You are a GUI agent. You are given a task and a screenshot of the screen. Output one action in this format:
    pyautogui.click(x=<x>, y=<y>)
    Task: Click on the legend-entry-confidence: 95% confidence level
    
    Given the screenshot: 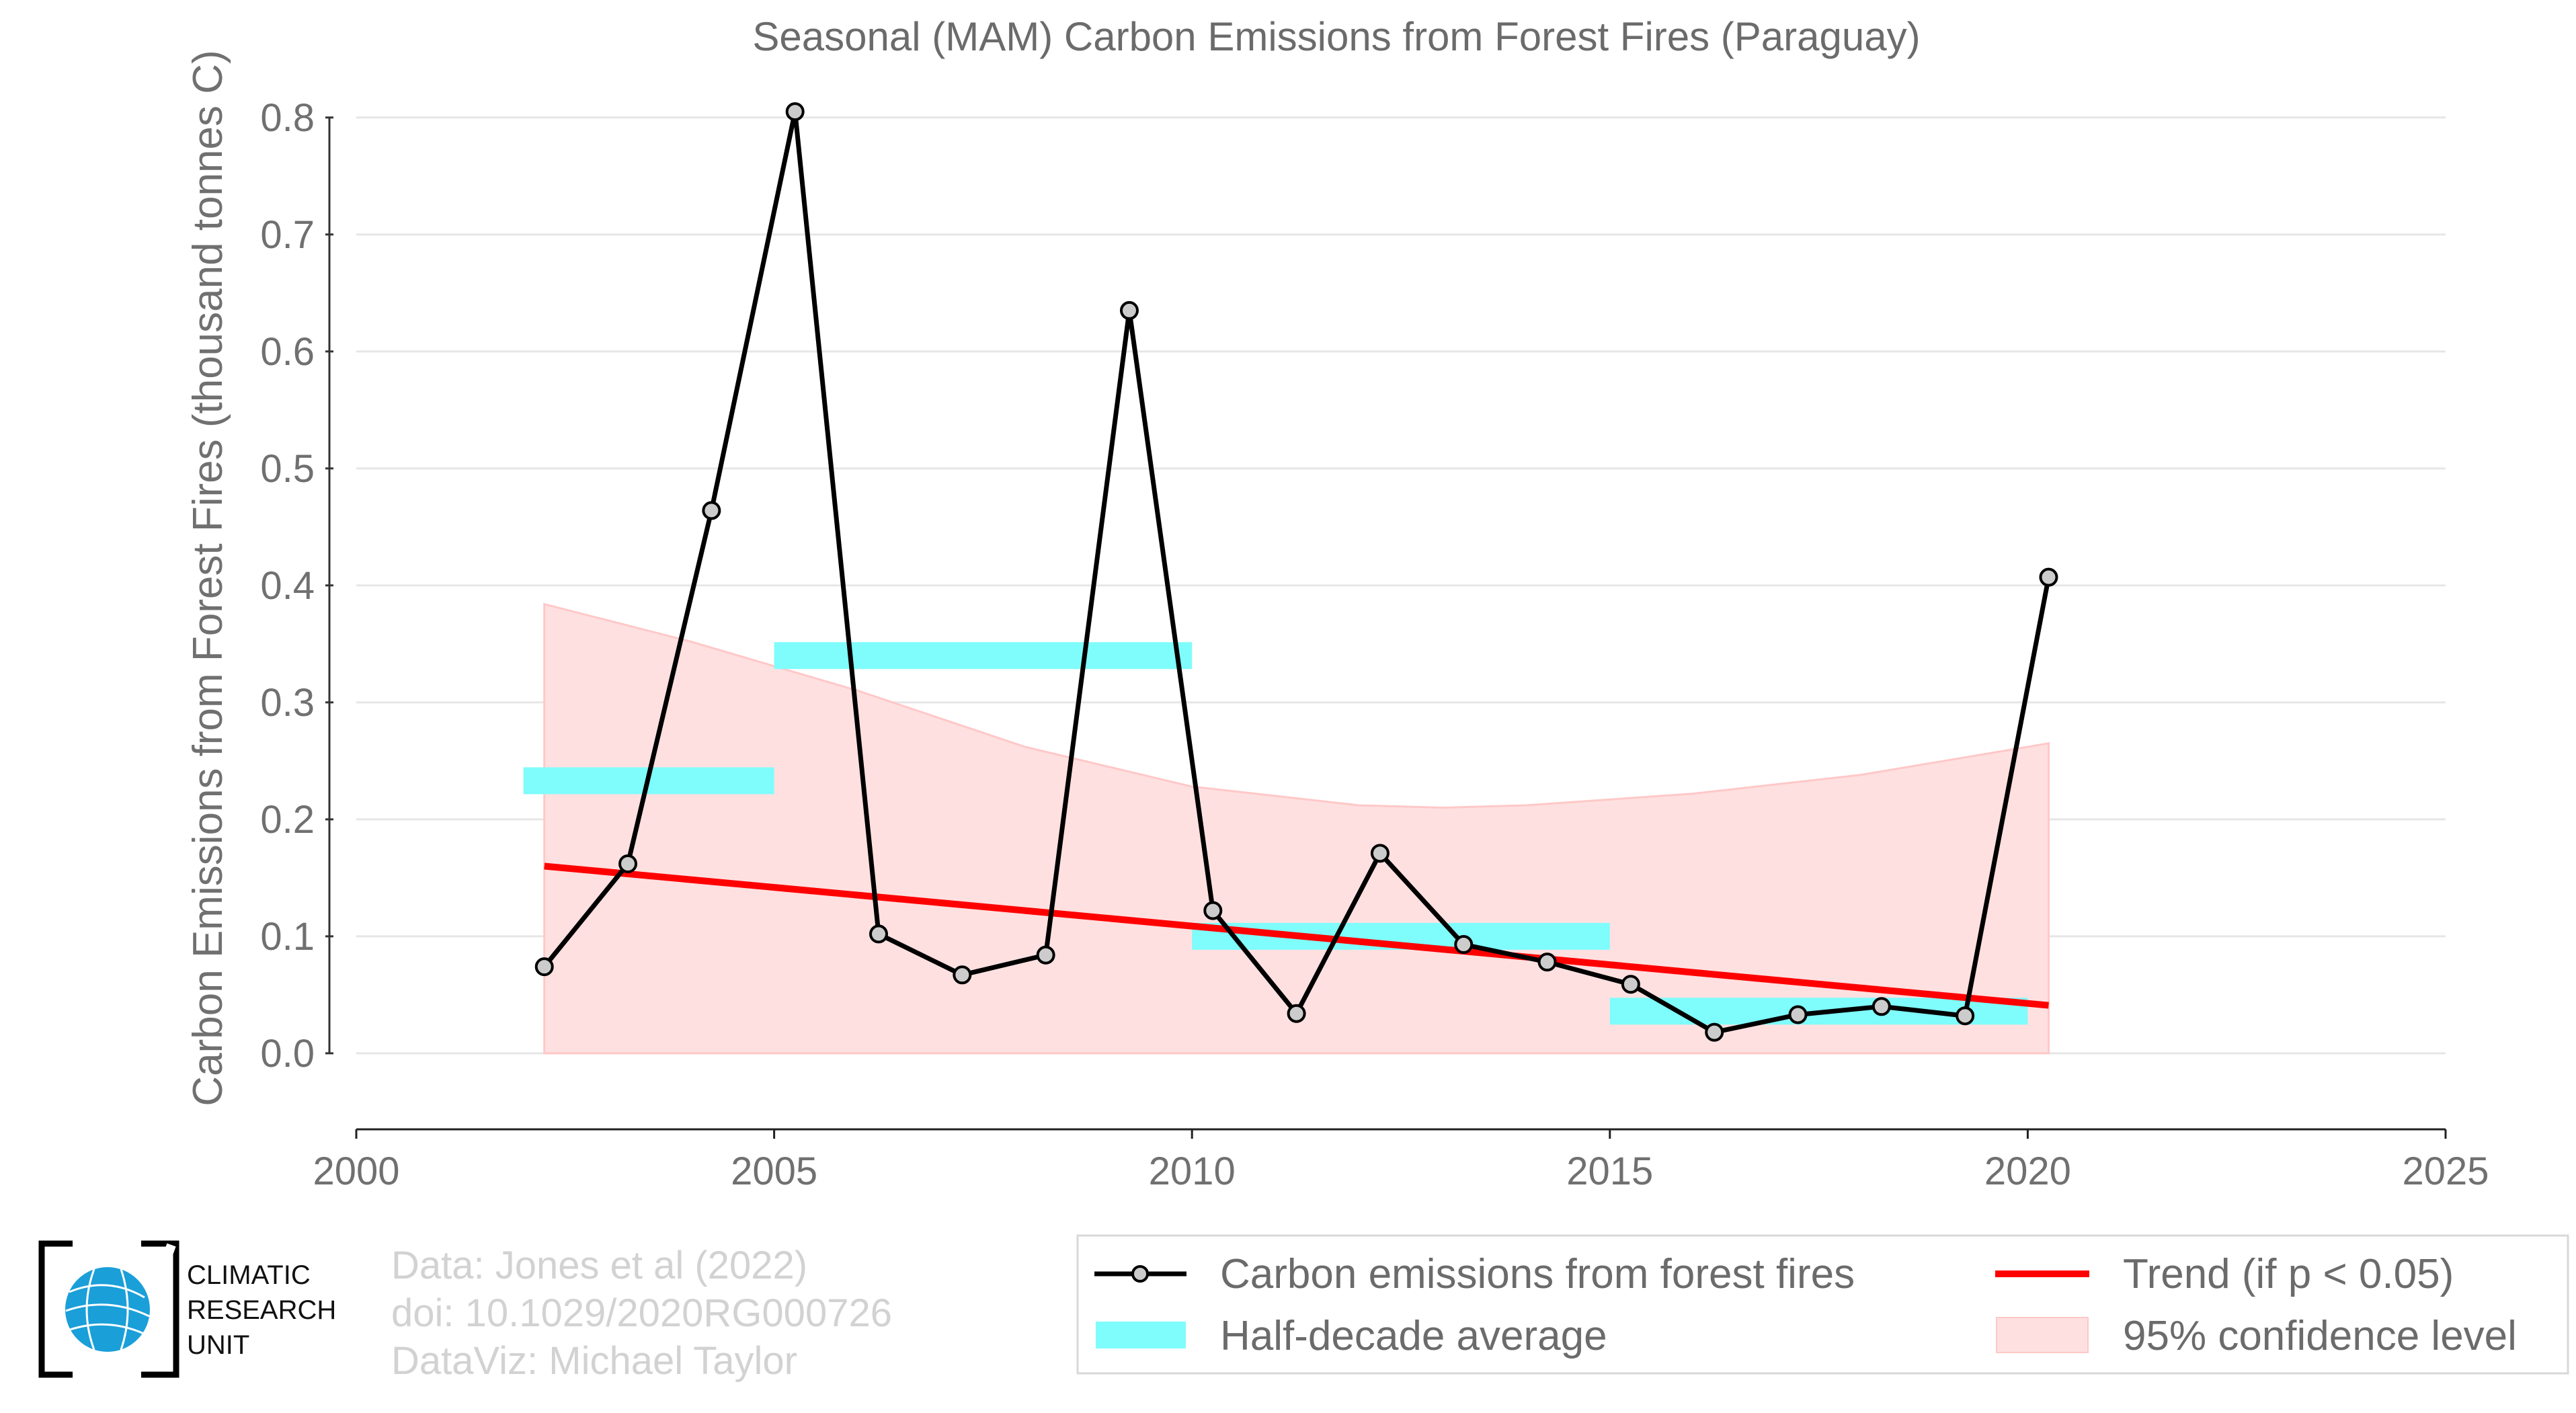 What is the action you would take?
    pyautogui.click(x=2256, y=1336)
    